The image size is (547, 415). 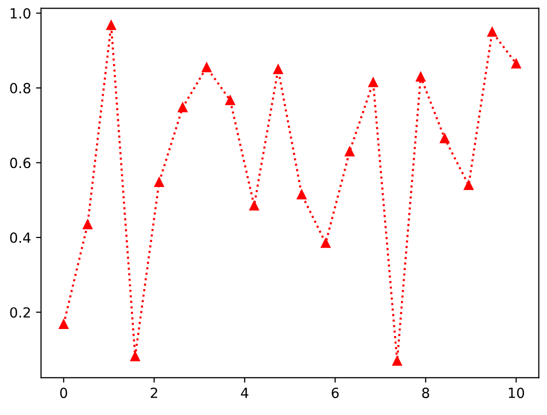 What do you see at coordinates (20, 13) in the screenshot?
I see `y-tick-label: 1.0` at bounding box center [20, 13].